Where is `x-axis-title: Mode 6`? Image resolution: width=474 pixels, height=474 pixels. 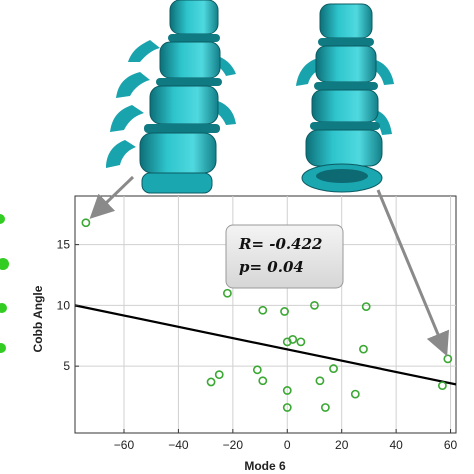 x-axis-title: Mode 6 is located at coordinates (265, 466).